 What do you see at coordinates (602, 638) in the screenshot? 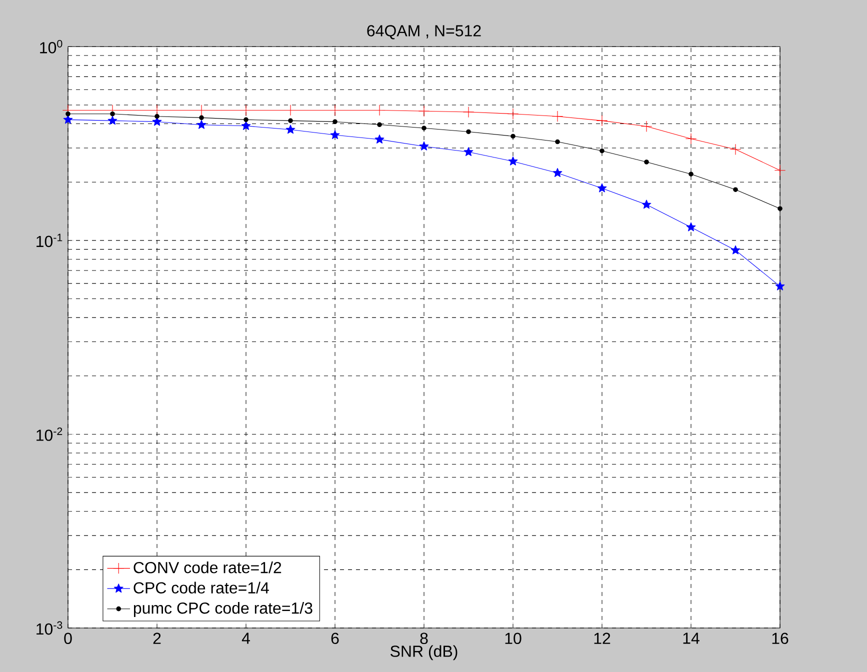
I see `x-tick-label: 12` at bounding box center [602, 638].